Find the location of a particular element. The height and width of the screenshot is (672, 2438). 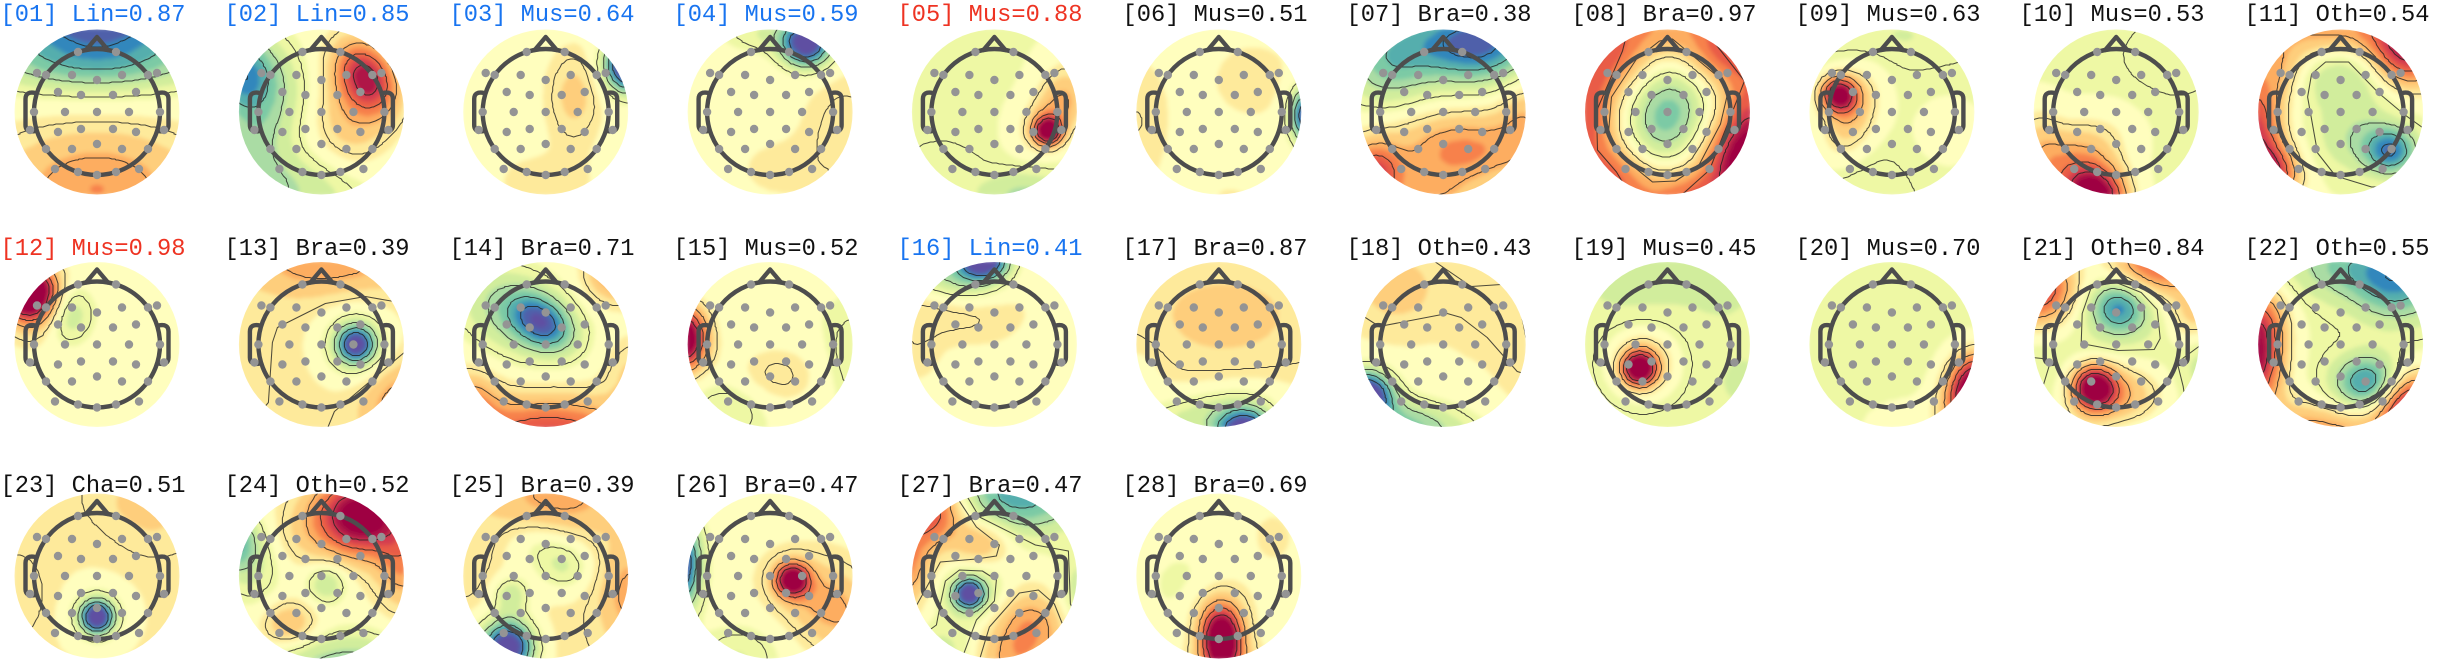

svg-text: [03] Mus=0.64 is located at coordinates (542, 15).